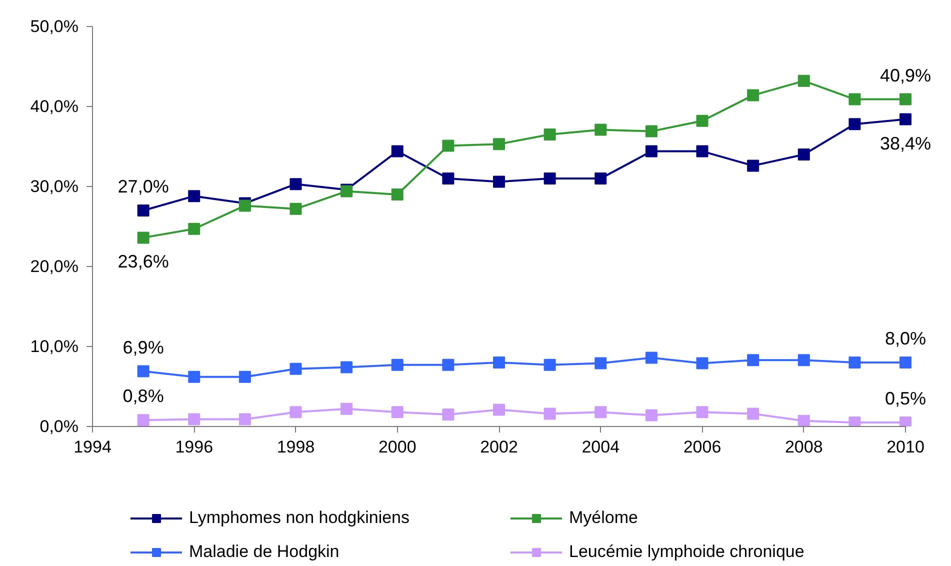 This screenshot has height=566, width=951. I want to click on x-tick-label: 1996, so click(194, 447).